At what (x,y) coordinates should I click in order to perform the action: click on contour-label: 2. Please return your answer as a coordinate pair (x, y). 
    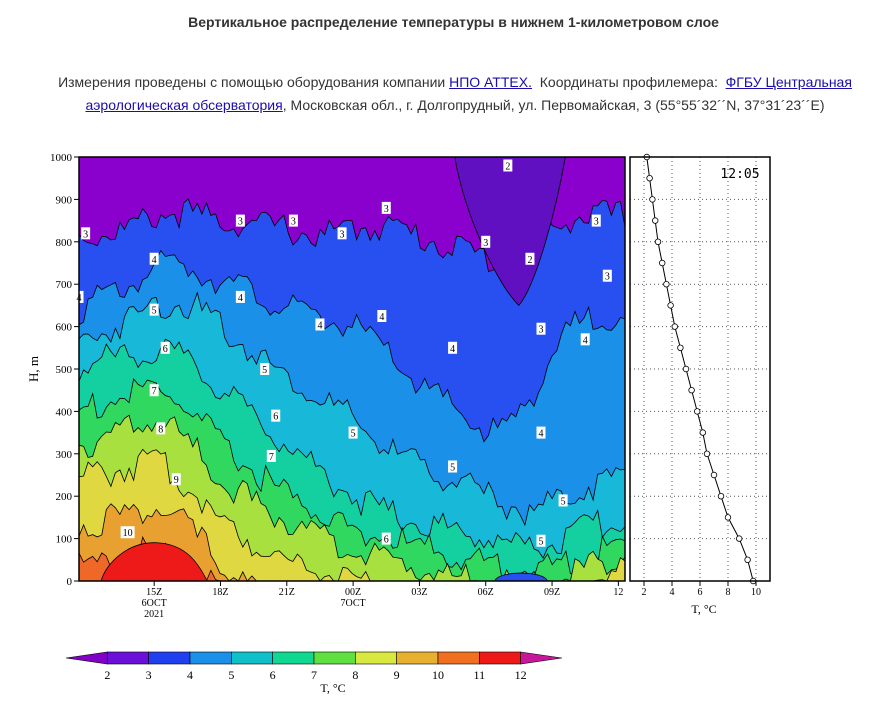
    Looking at the image, I should click on (529, 260).